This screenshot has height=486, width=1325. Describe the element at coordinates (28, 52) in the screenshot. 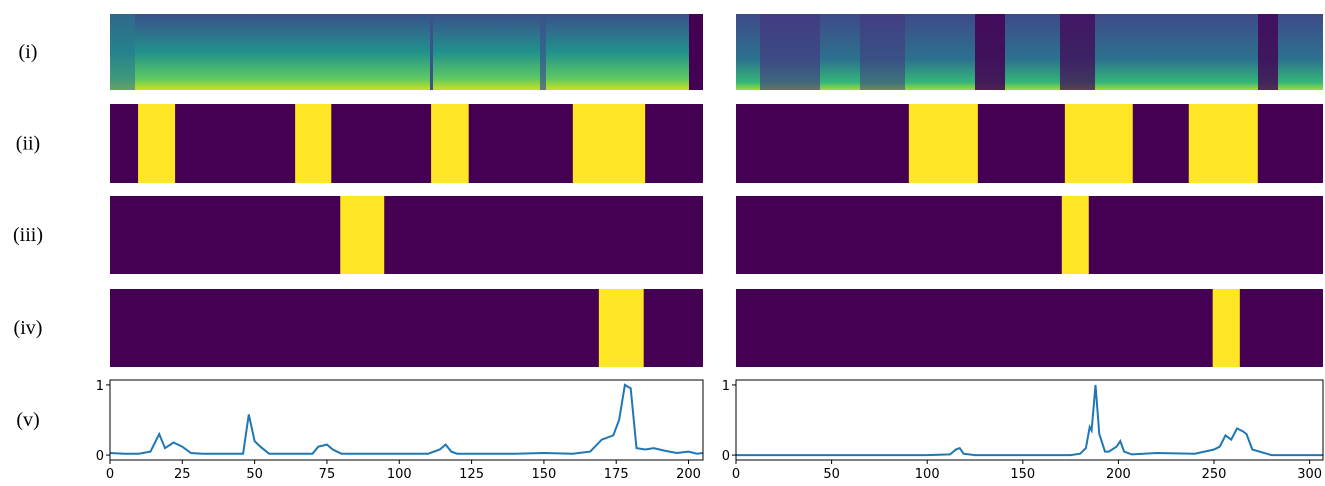

I see `row-label: (i)` at that location.